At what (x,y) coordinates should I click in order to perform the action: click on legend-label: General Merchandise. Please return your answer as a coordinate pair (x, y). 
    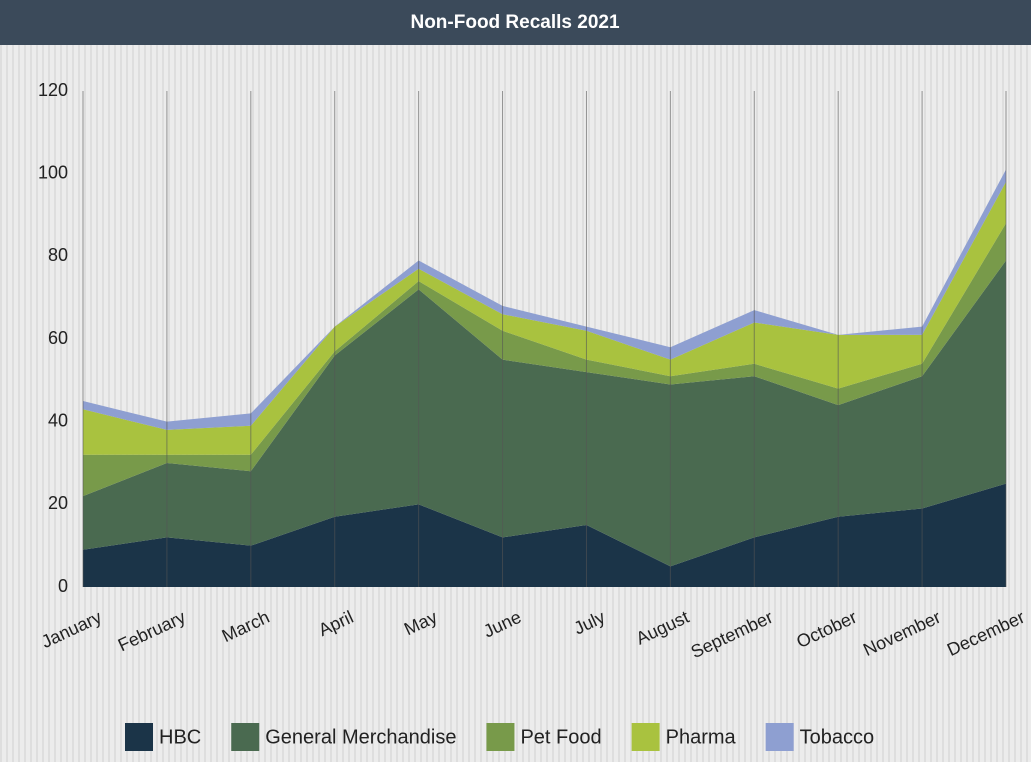
    Looking at the image, I should click on (360, 737).